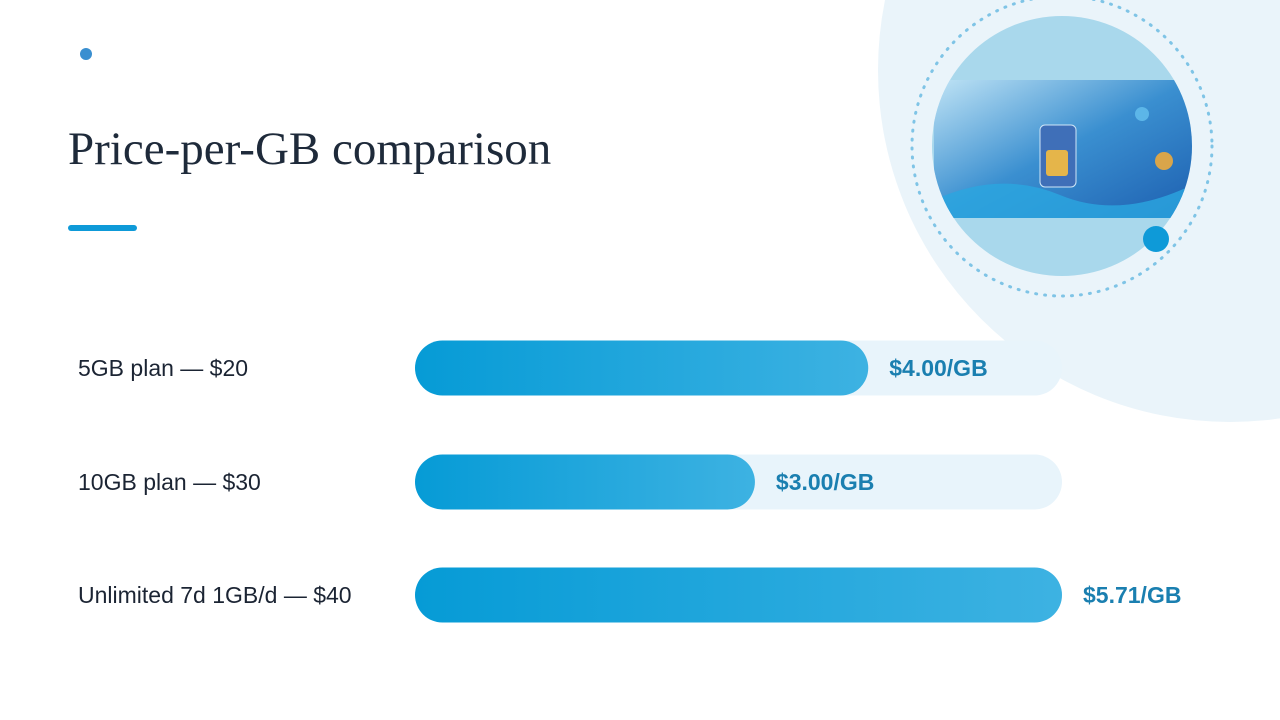 The width and height of the screenshot is (1280, 720). What do you see at coordinates (169, 482) in the screenshot?
I see `category-label: 10GB plan — $30` at bounding box center [169, 482].